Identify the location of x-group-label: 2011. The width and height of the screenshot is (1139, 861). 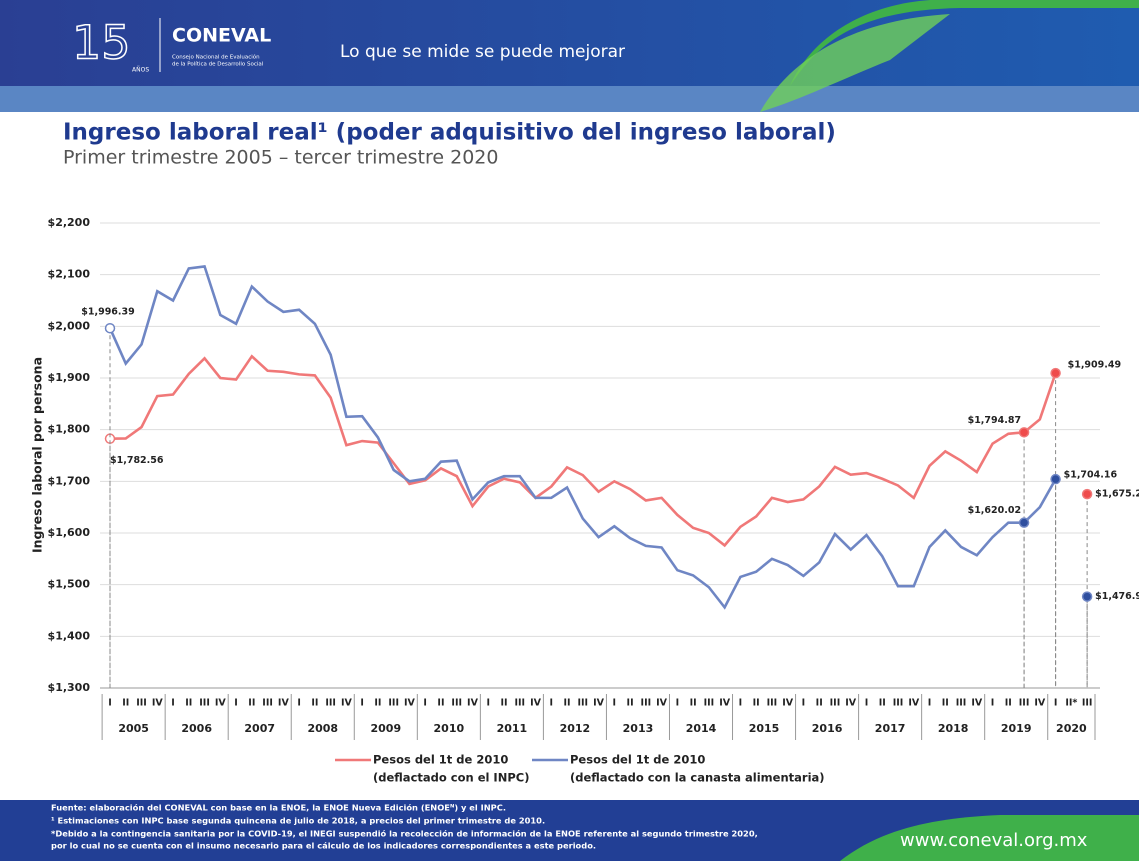
(512, 728).